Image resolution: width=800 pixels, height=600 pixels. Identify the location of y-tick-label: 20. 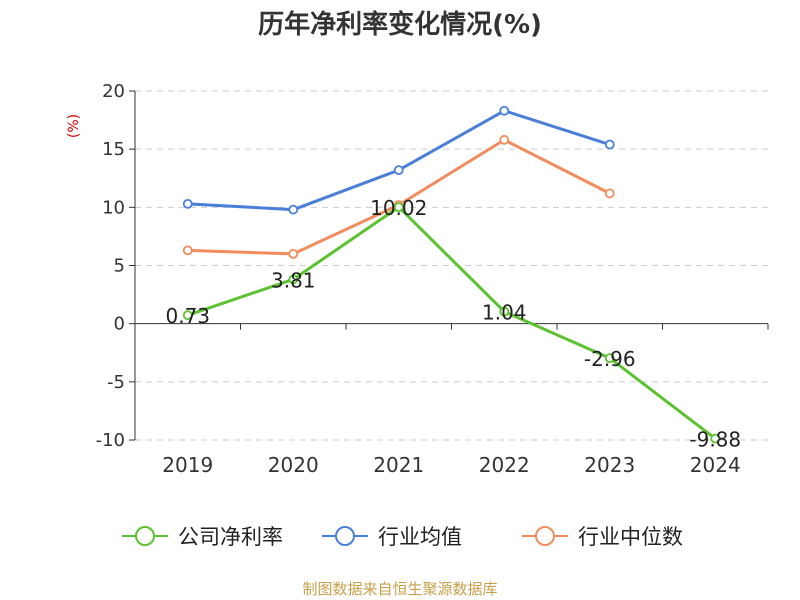
(113, 91).